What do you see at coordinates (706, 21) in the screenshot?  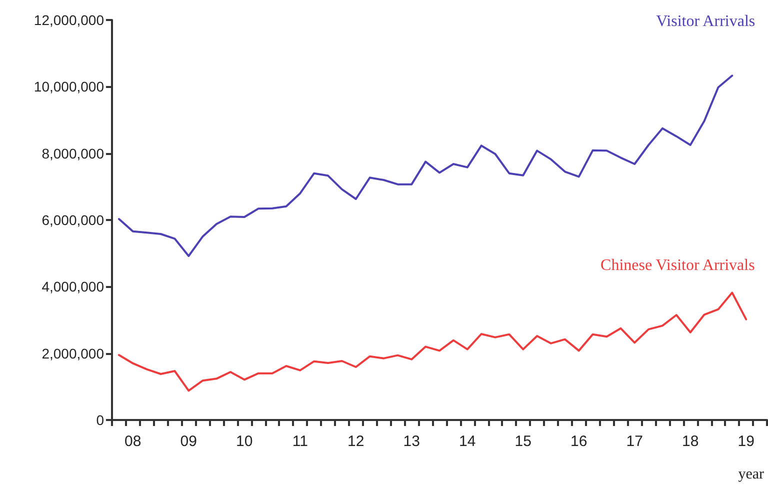 I see `text: Visitor Arrivals` at bounding box center [706, 21].